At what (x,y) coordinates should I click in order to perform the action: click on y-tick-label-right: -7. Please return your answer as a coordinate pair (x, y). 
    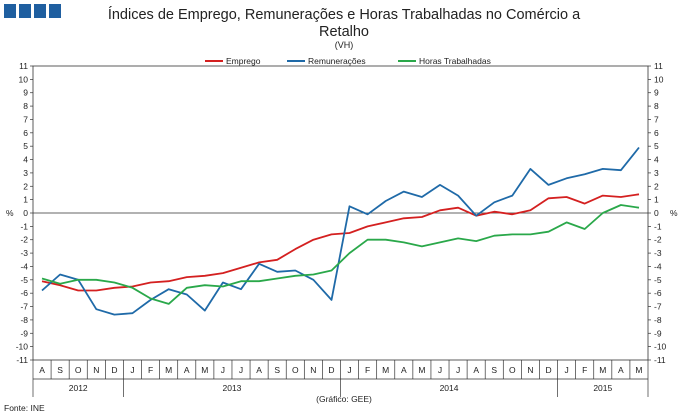
    Looking at the image, I should click on (658, 307).